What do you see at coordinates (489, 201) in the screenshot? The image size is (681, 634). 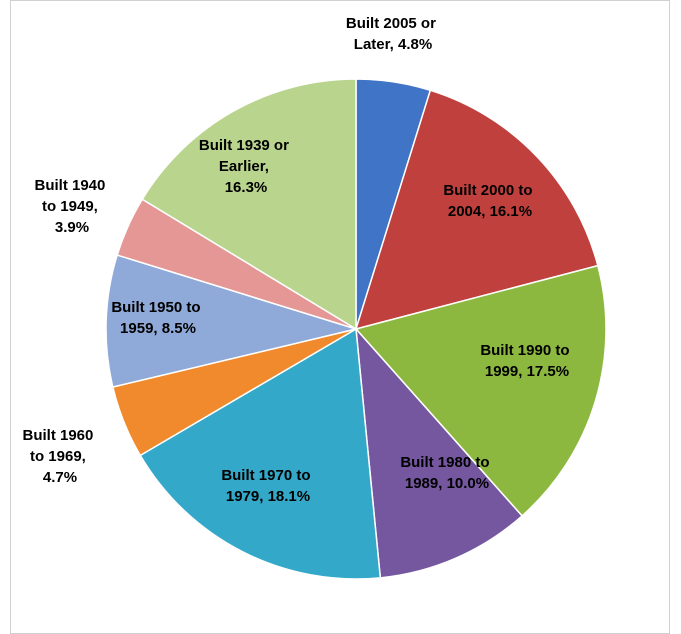 I see `data-label: Built 2000 to 2004, 16.1%` at bounding box center [489, 201].